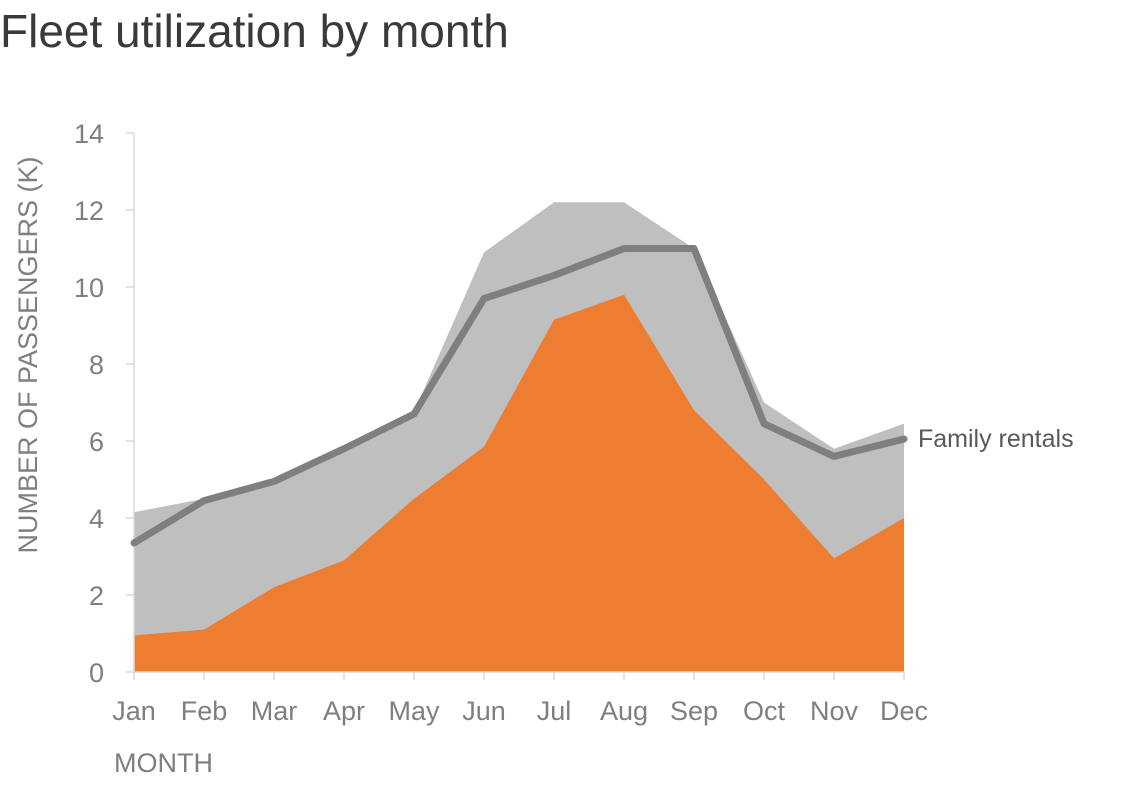 This screenshot has height=808, width=1124. Describe the element at coordinates (89, 134) in the screenshot. I see `y-tick-label: 14` at that location.